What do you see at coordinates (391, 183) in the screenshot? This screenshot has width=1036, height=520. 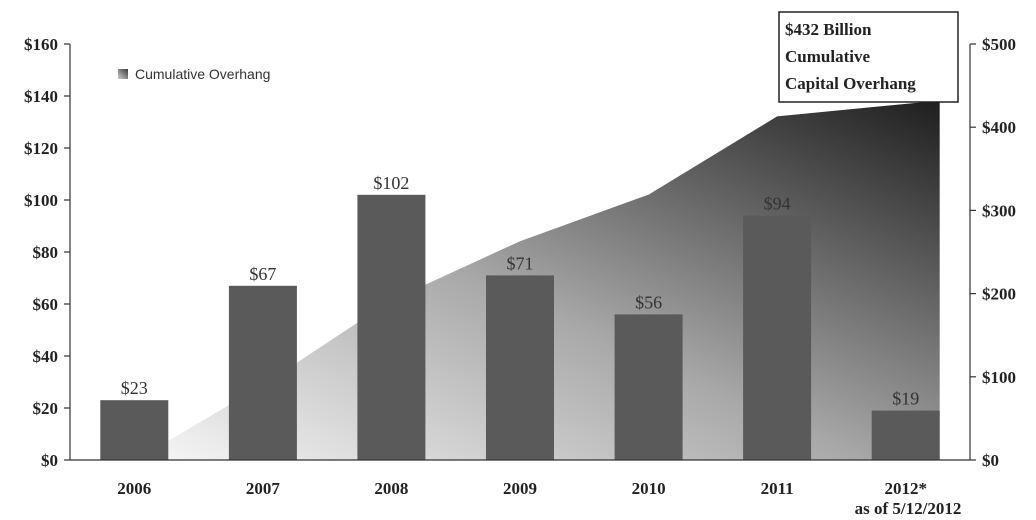 I see `bar-value-label: $102` at bounding box center [391, 183].